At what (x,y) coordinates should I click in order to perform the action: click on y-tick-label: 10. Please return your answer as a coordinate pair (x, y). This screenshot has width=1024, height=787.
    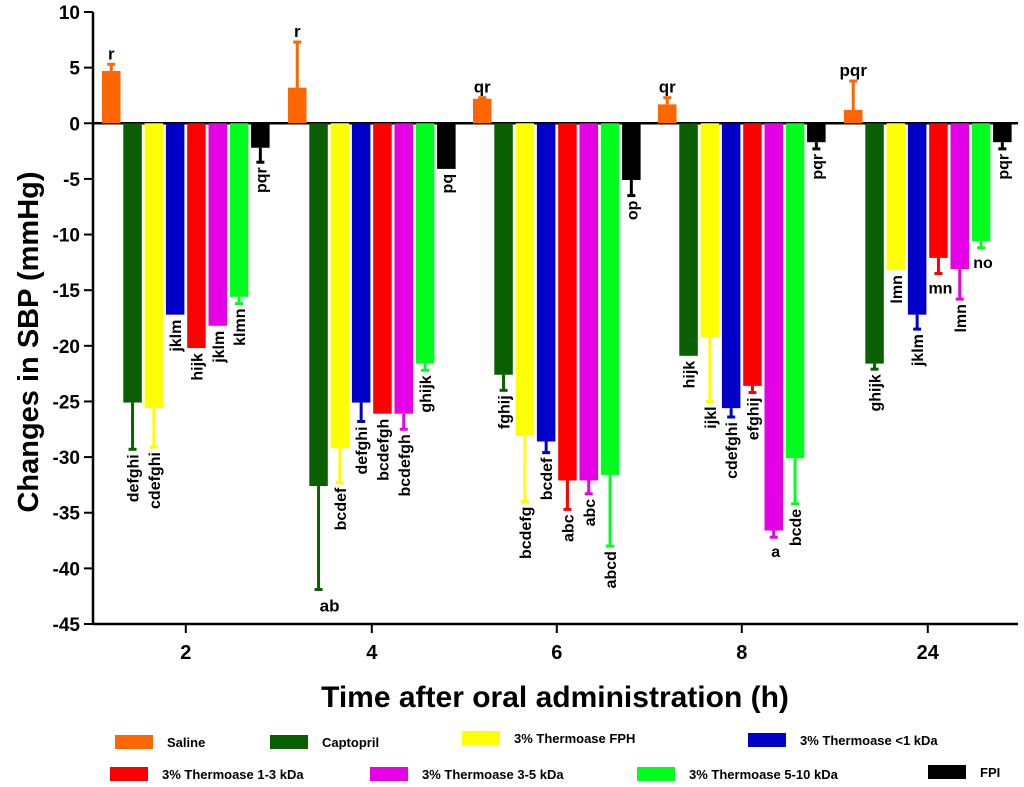
    Looking at the image, I should click on (69, 13).